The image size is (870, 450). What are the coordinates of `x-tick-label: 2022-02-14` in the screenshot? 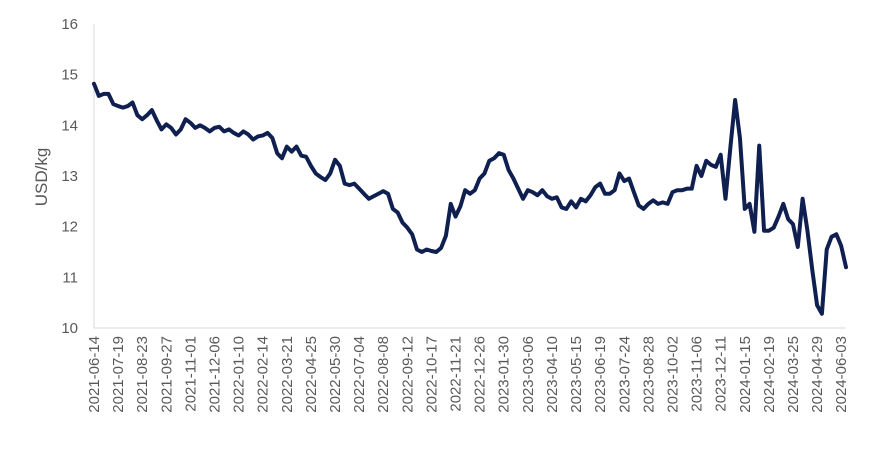 It's located at (263, 374).